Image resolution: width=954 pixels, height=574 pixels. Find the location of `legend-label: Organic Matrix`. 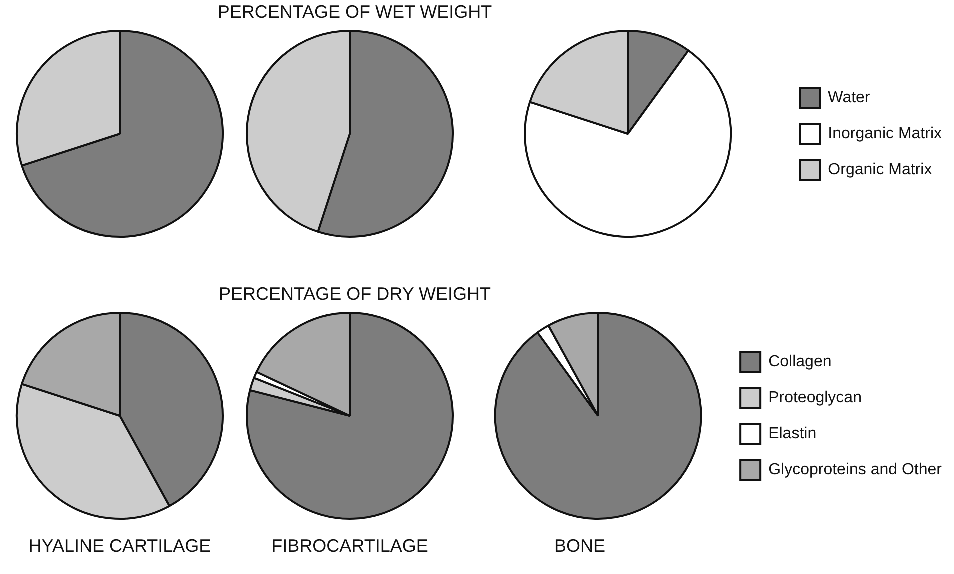

legend-label: Organic Matrix is located at coordinates (880, 169).